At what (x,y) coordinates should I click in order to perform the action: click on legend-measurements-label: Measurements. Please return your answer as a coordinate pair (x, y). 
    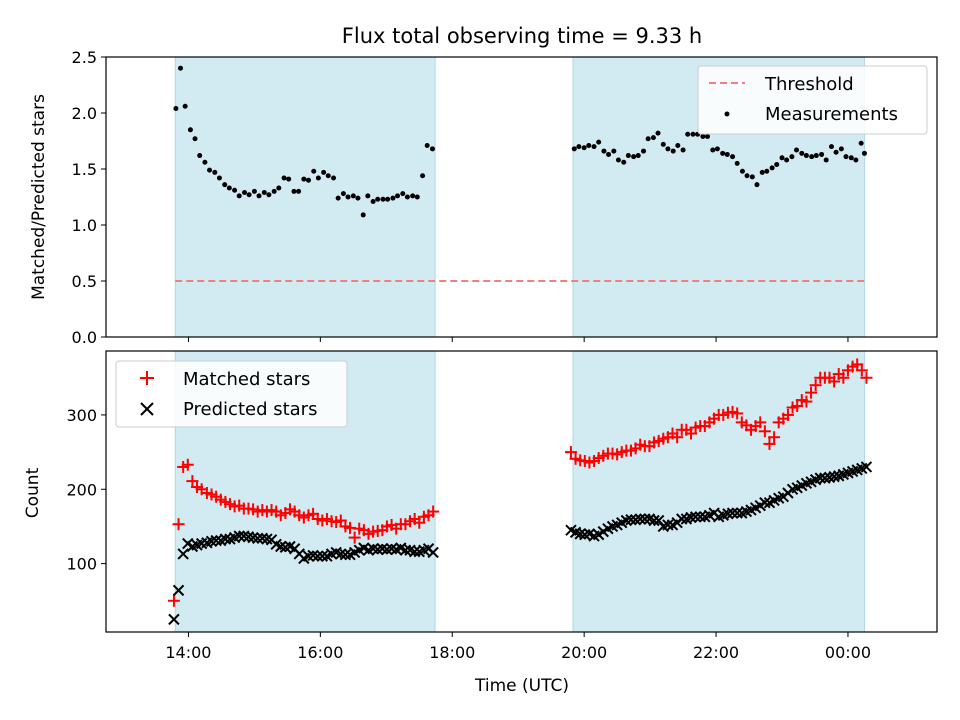
    Looking at the image, I should click on (831, 114).